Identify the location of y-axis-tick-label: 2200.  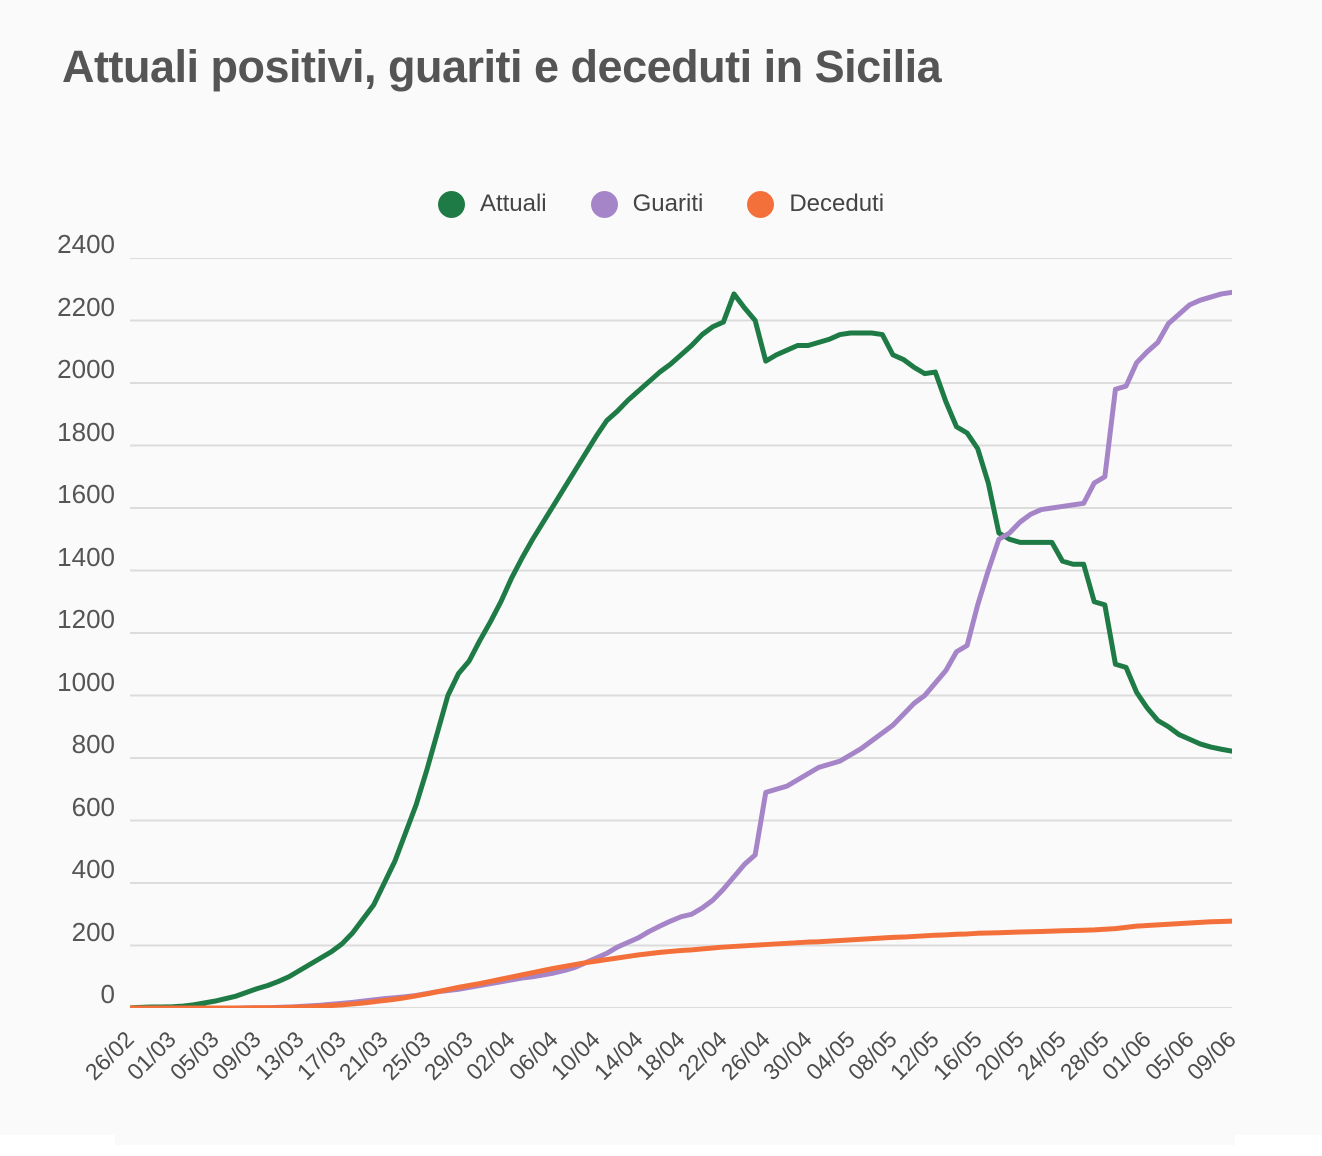
(86, 306).